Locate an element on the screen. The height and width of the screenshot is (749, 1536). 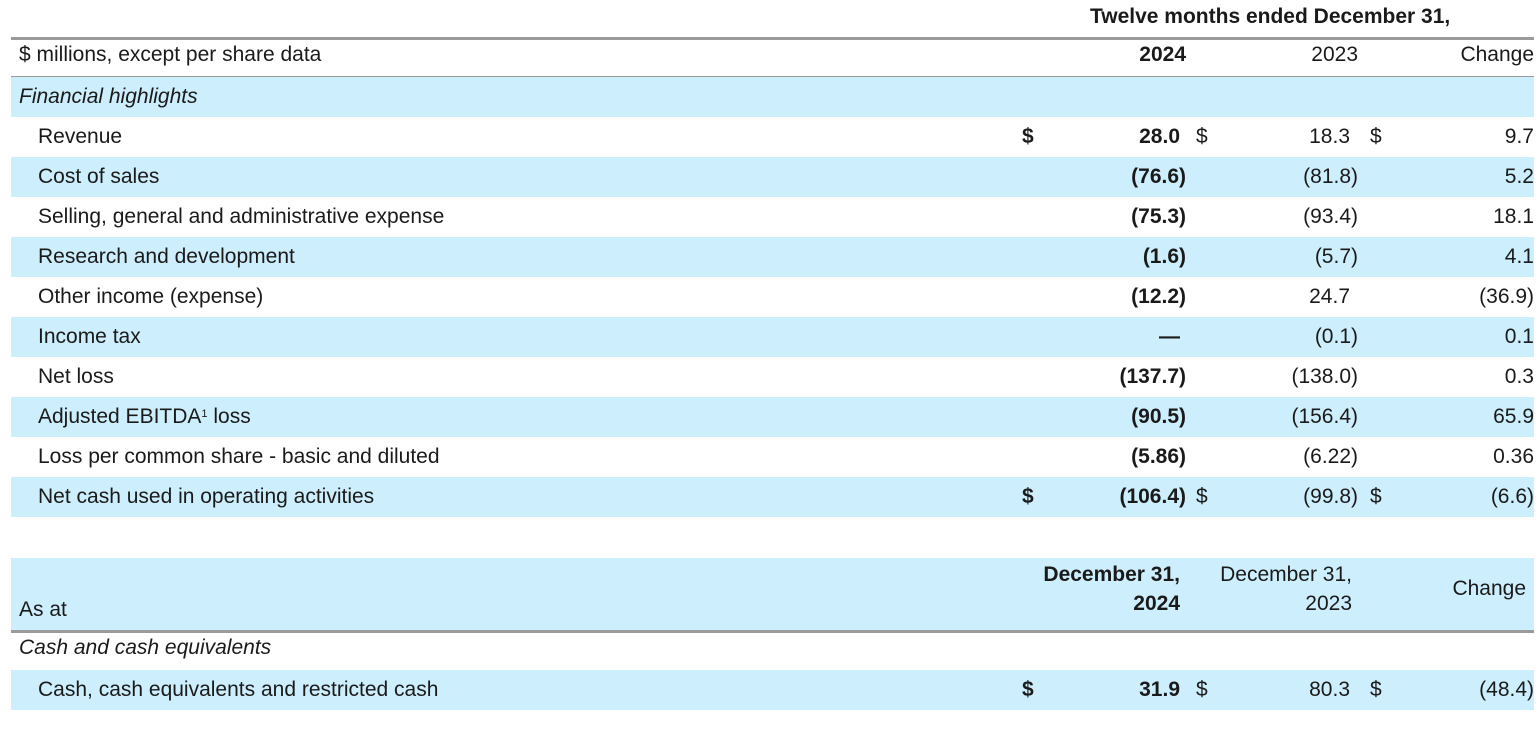
row-label: Net cash used in operating activities is located at coordinates (206, 496).